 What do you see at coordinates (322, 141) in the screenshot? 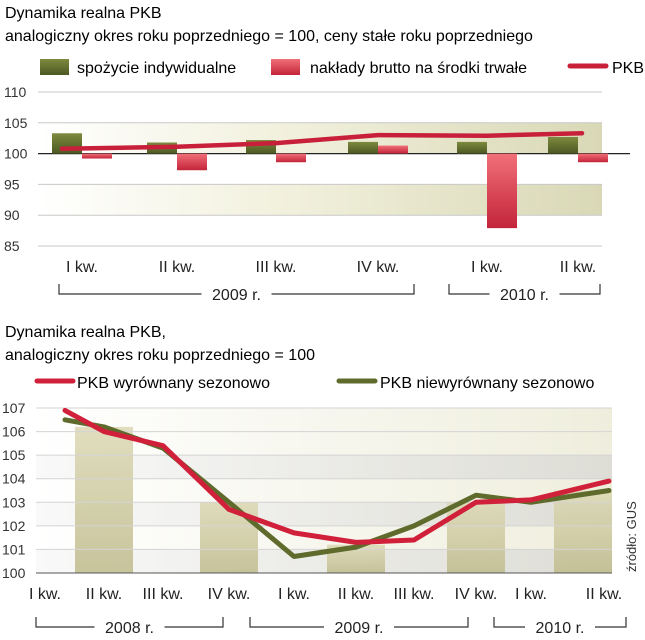
I see `line-gdp` at bounding box center [322, 141].